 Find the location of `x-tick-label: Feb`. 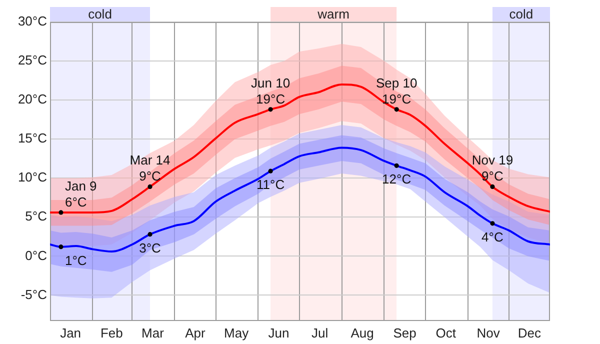

x-tick-label: Feb is located at coordinates (111, 332).